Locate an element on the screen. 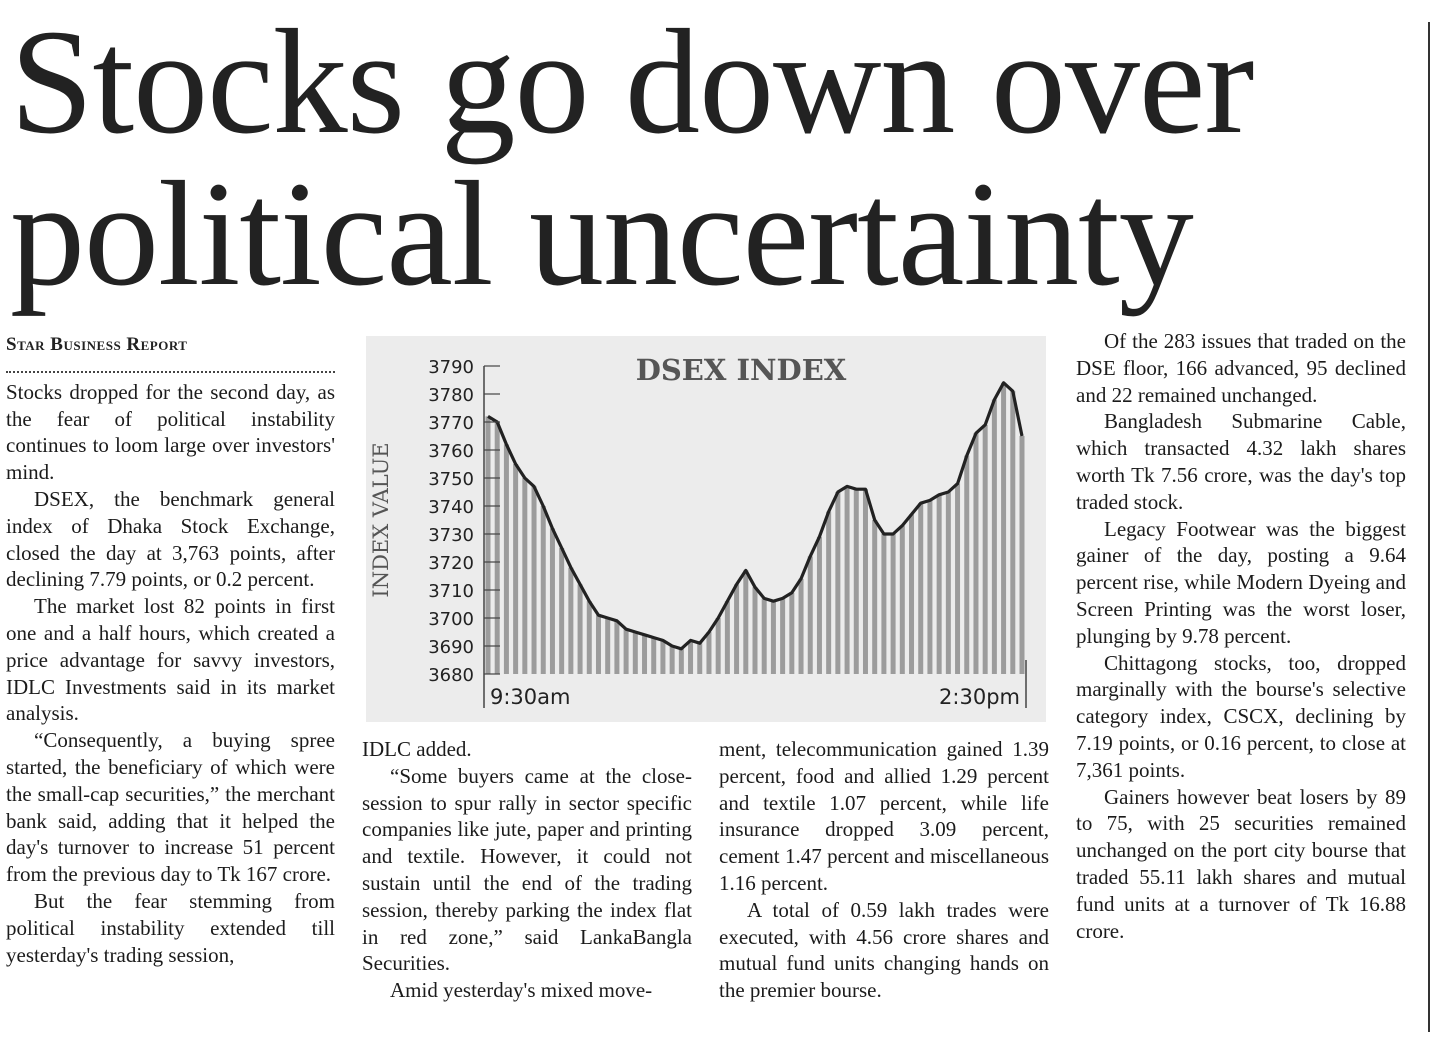  y-tick-label: 3750 is located at coordinates (451, 479).